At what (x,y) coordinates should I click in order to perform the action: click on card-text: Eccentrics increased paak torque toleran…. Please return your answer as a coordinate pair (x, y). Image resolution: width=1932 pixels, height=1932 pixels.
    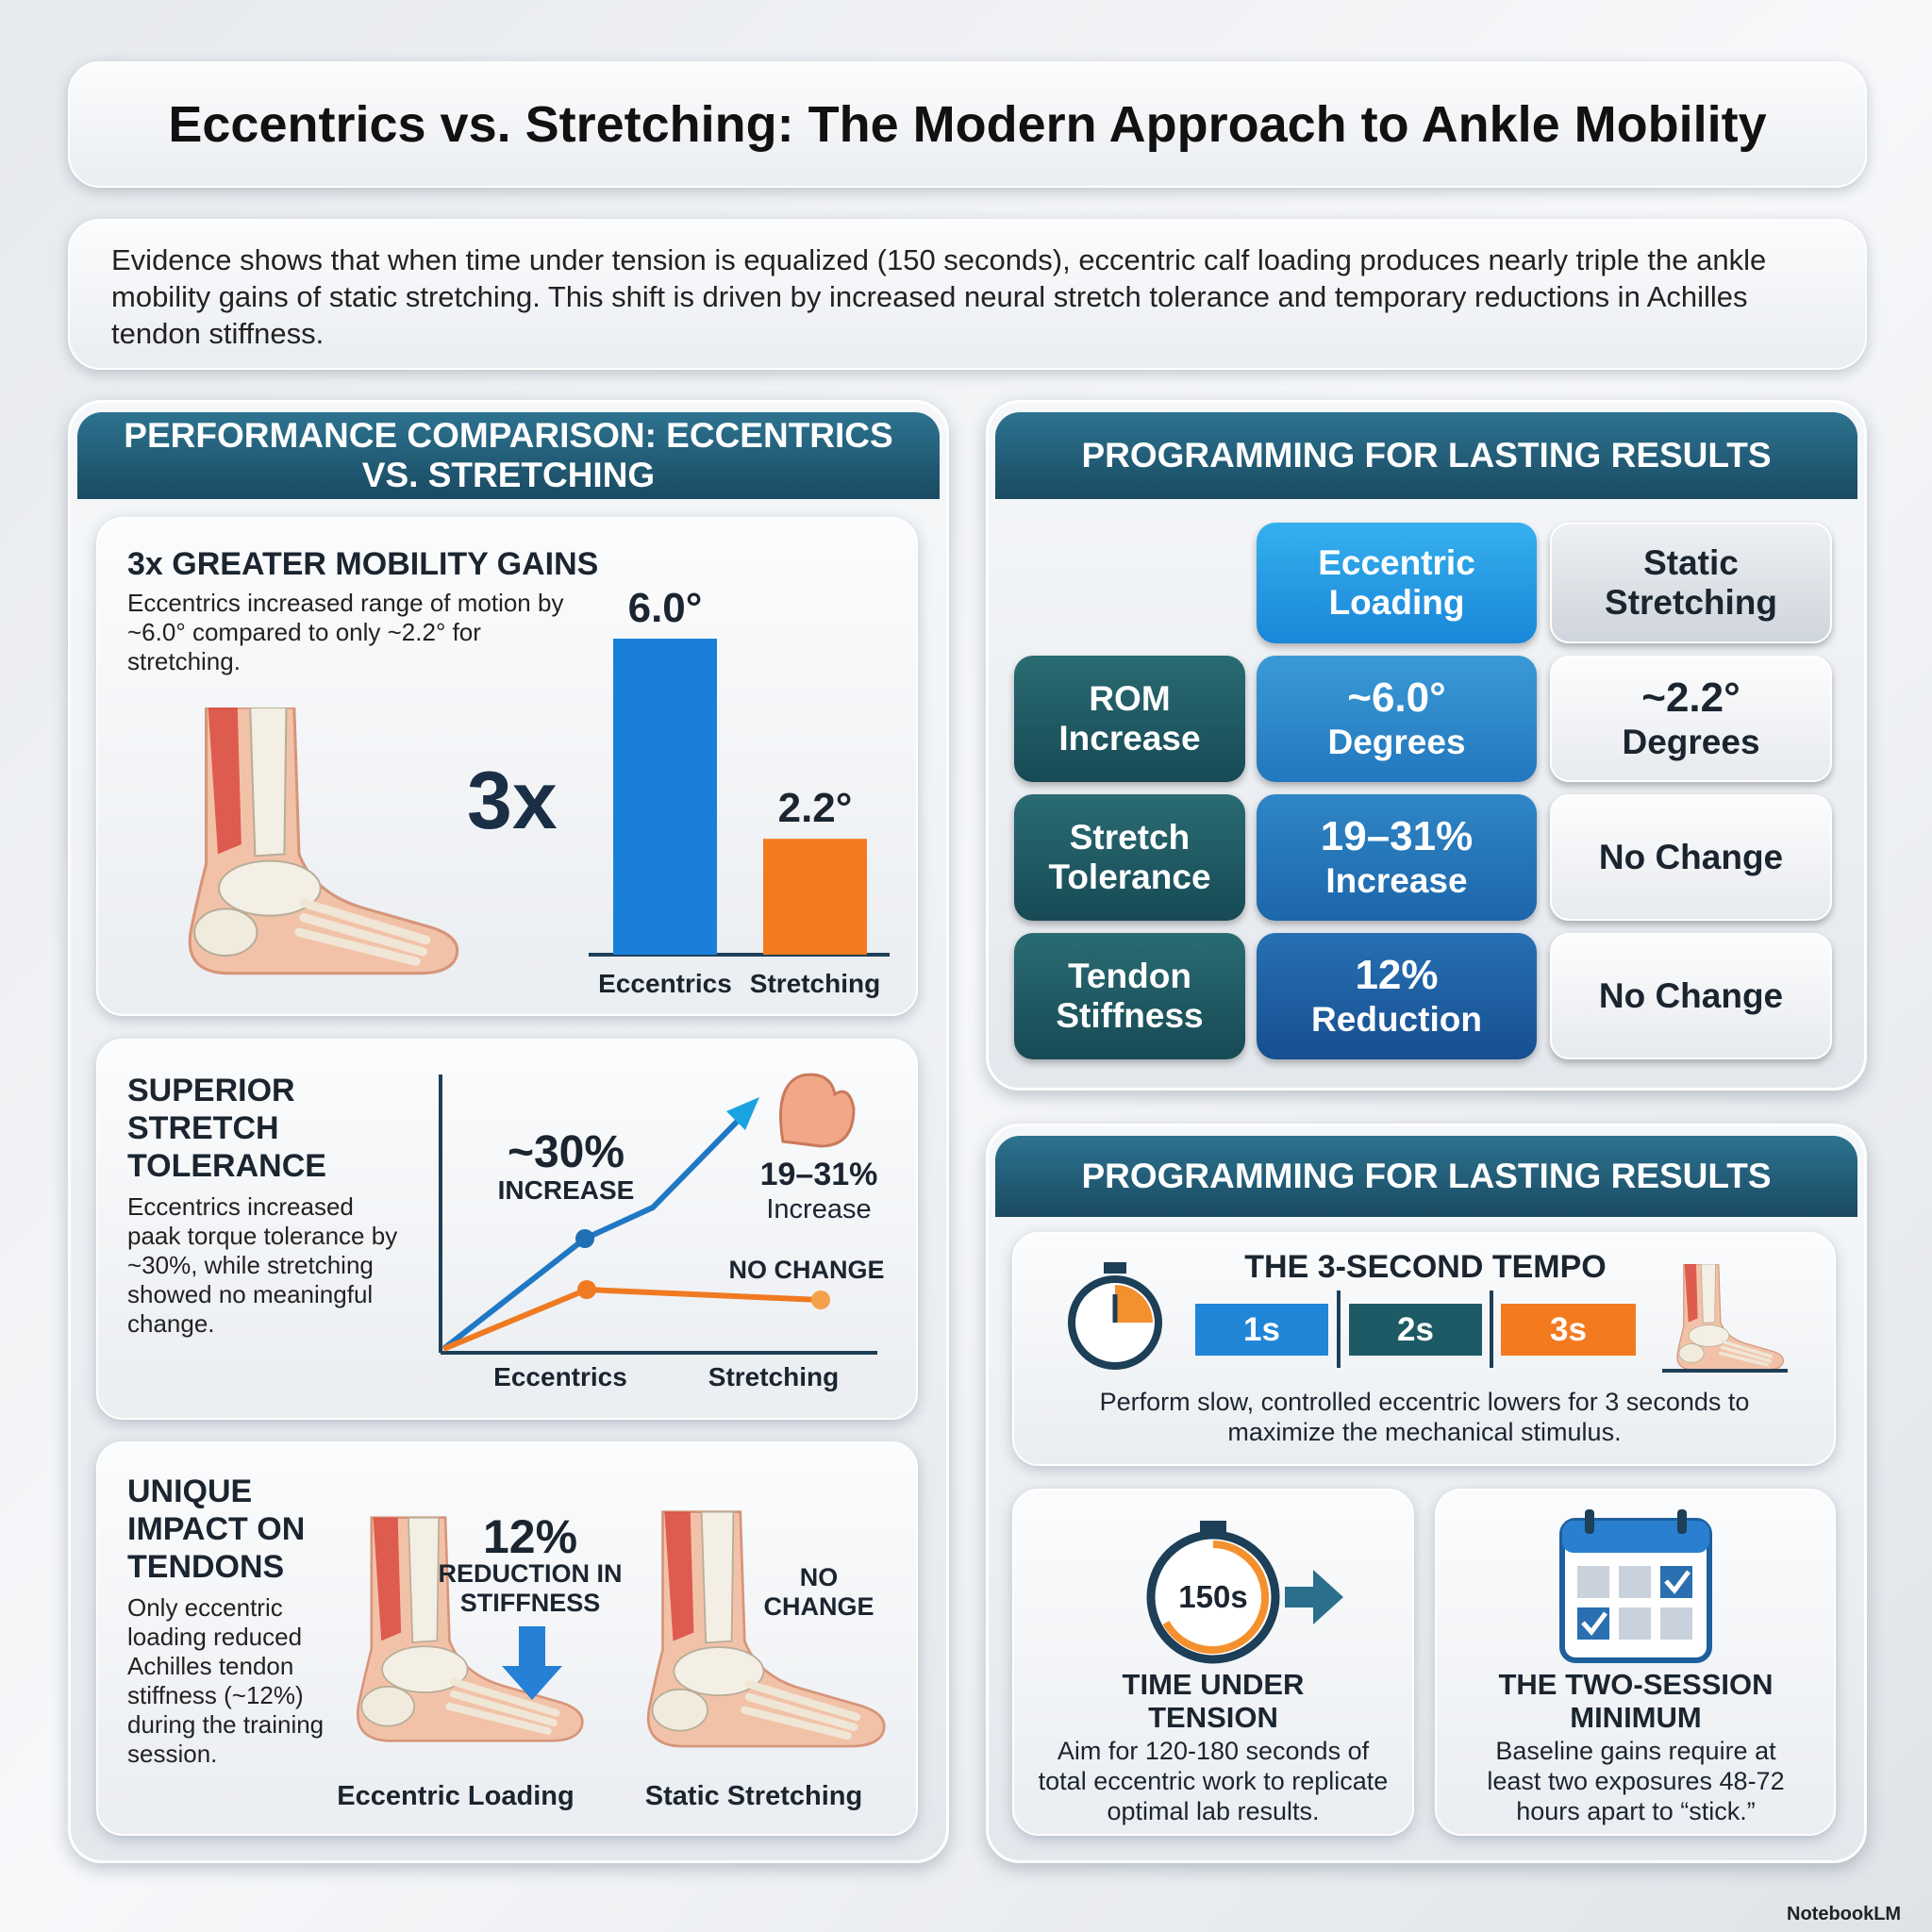
    Looking at the image, I should click on (263, 1265).